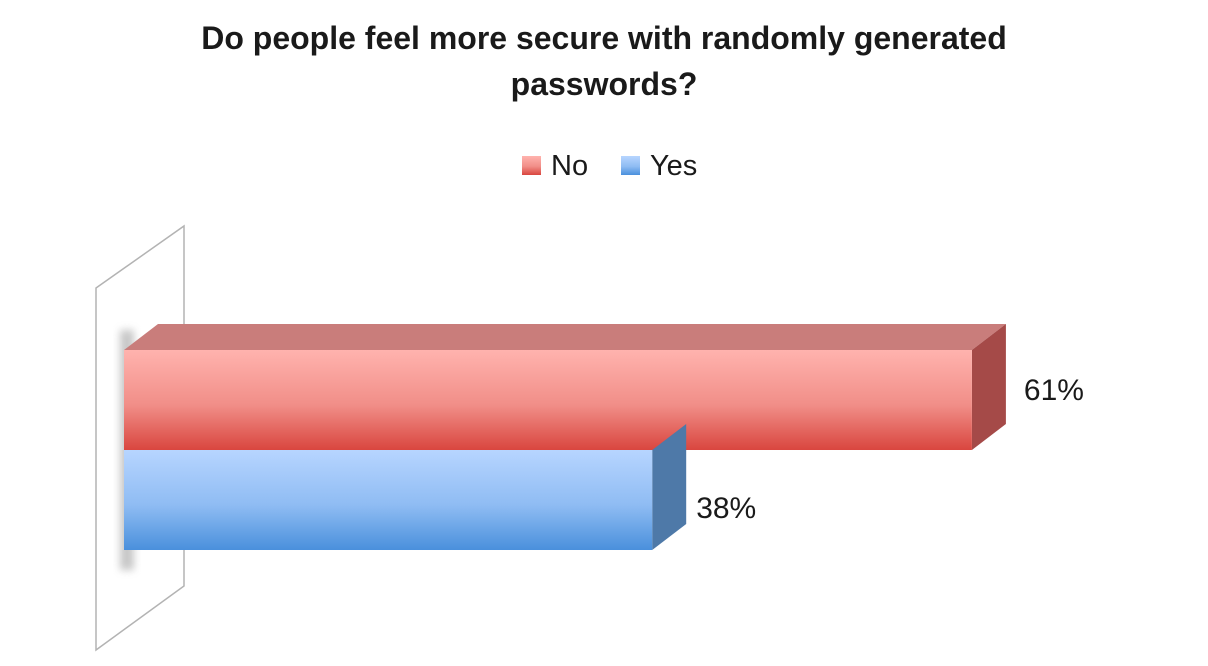  What do you see at coordinates (565, 337) in the screenshot?
I see `bar-no-top` at bounding box center [565, 337].